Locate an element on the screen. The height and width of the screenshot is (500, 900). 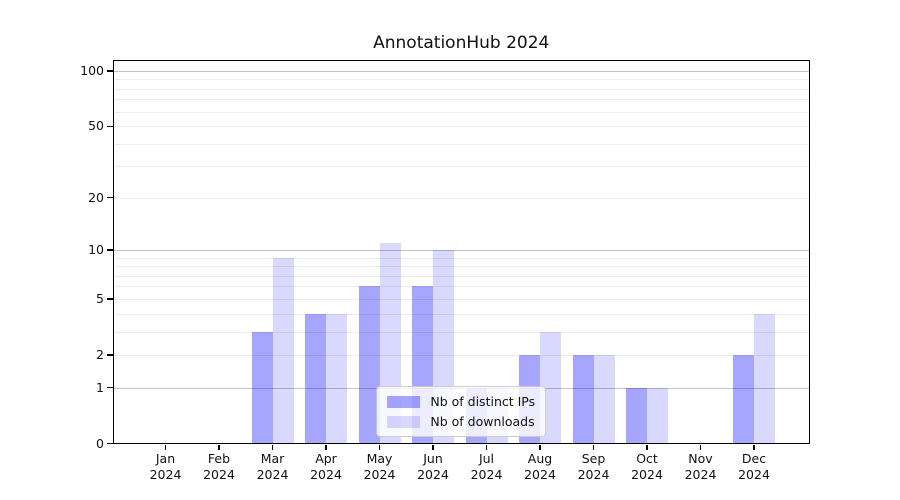
x-tick-mark-mar-2024 is located at coordinates (272, 447).